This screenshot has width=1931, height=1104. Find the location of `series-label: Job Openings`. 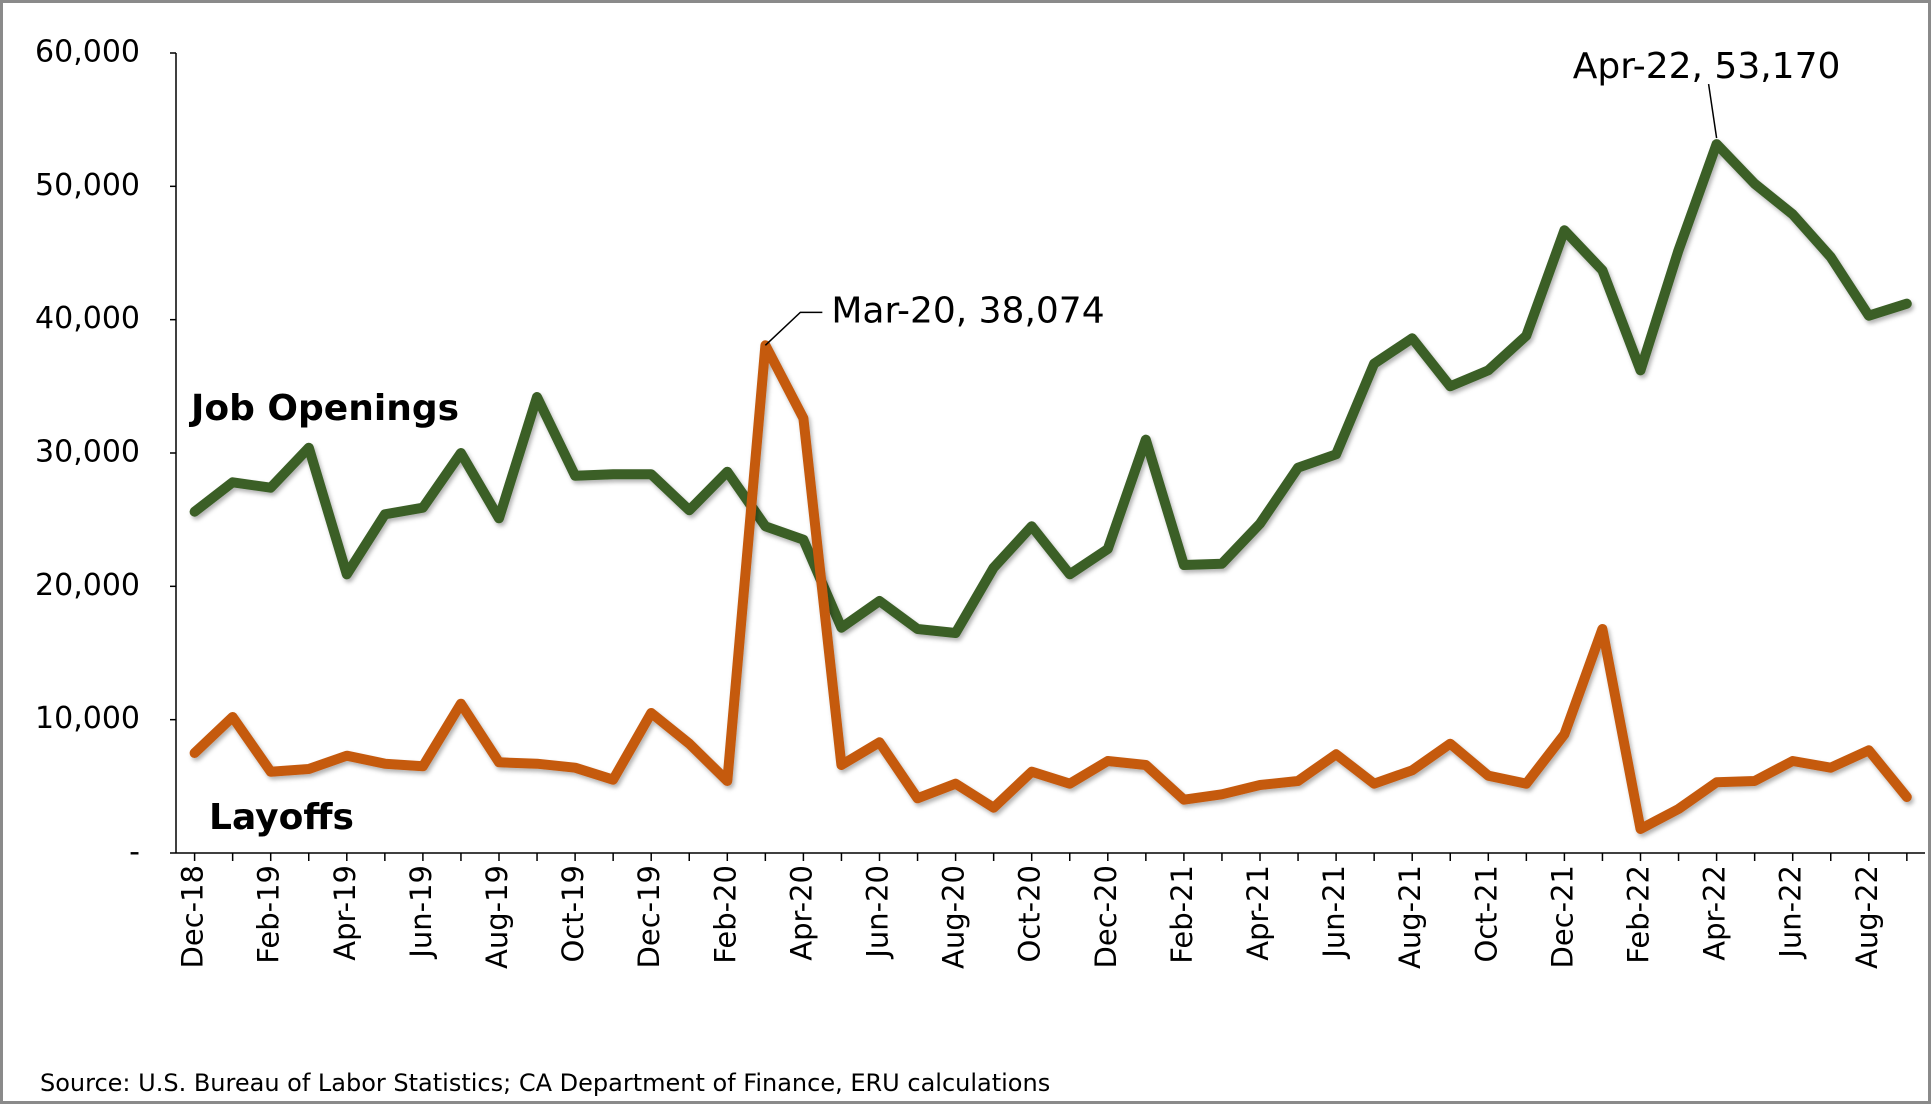

series-label: Job Openings is located at coordinates (323, 408).